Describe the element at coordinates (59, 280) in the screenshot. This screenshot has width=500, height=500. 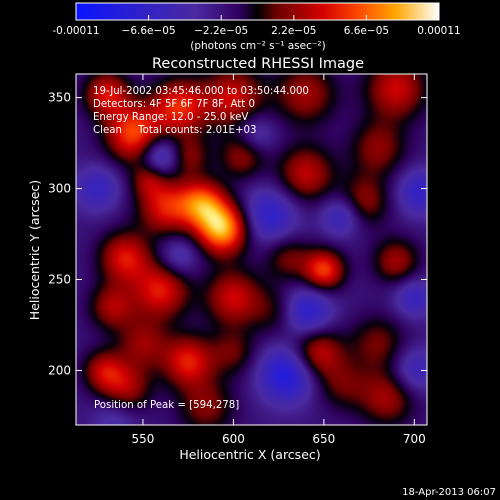
I see `y-tick-label-250: 250` at that location.